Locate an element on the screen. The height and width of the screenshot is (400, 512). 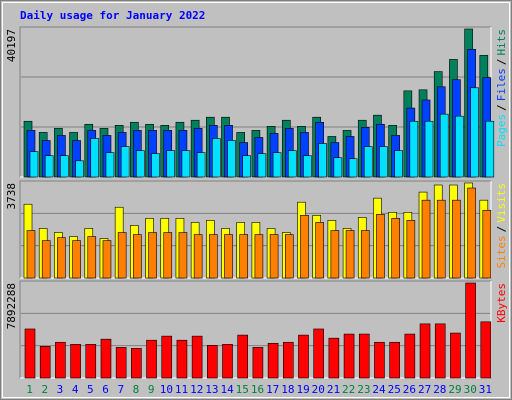
x-tick-label: 8 is located at coordinates (136, 389).